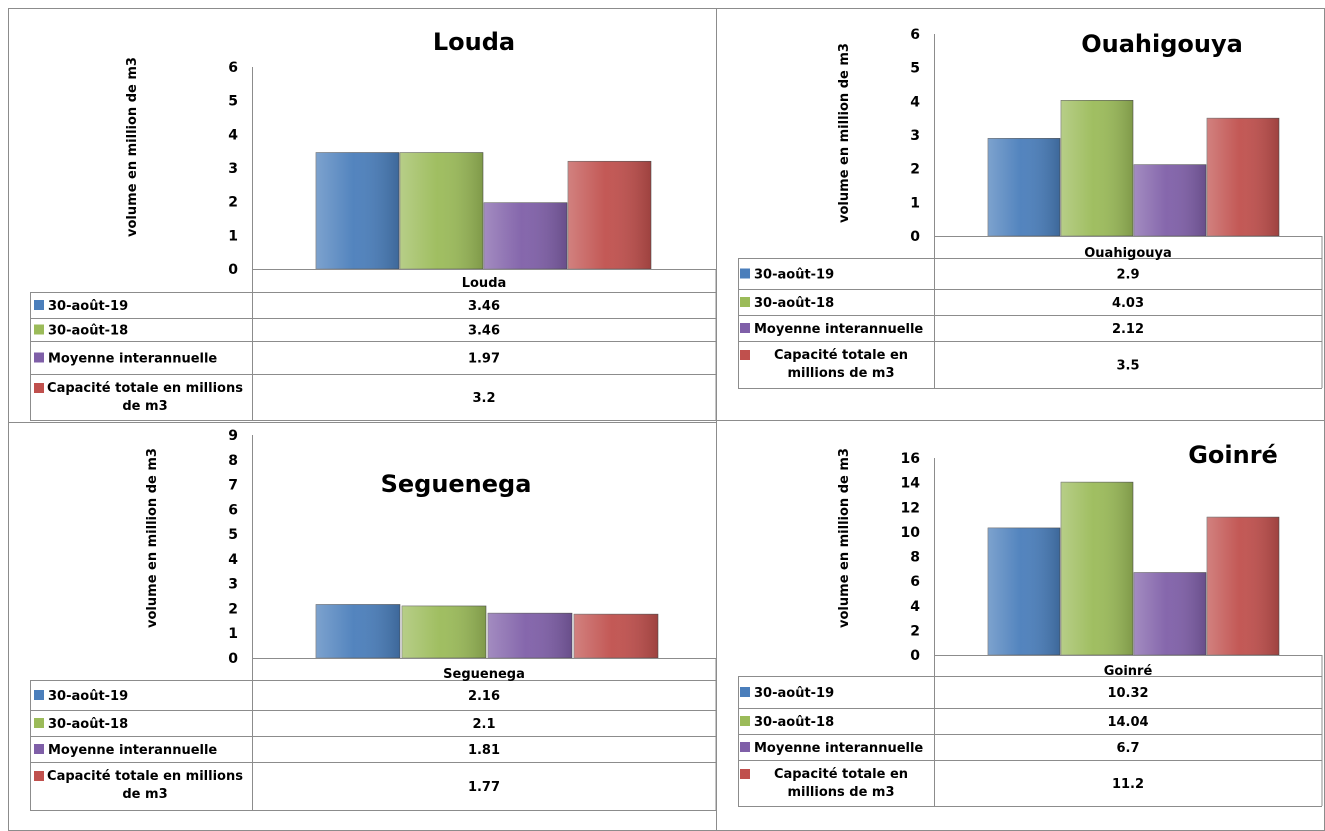 Image resolution: width=1325 pixels, height=831 pixels. Describe the element at coordinates (911, 533) in the screenshot. I see `y-tick-label: 10` at that location.